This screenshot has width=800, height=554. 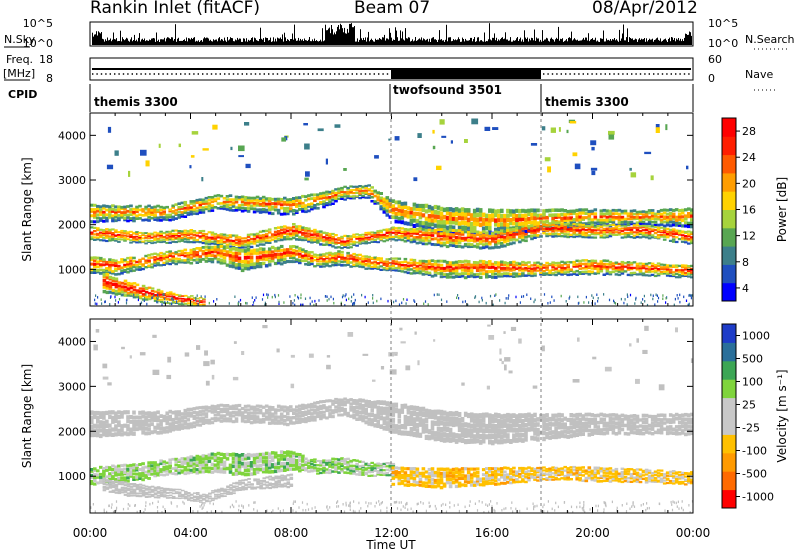 I want to click on nsky-tick-low: 10^0, so click(x=38, y=43).